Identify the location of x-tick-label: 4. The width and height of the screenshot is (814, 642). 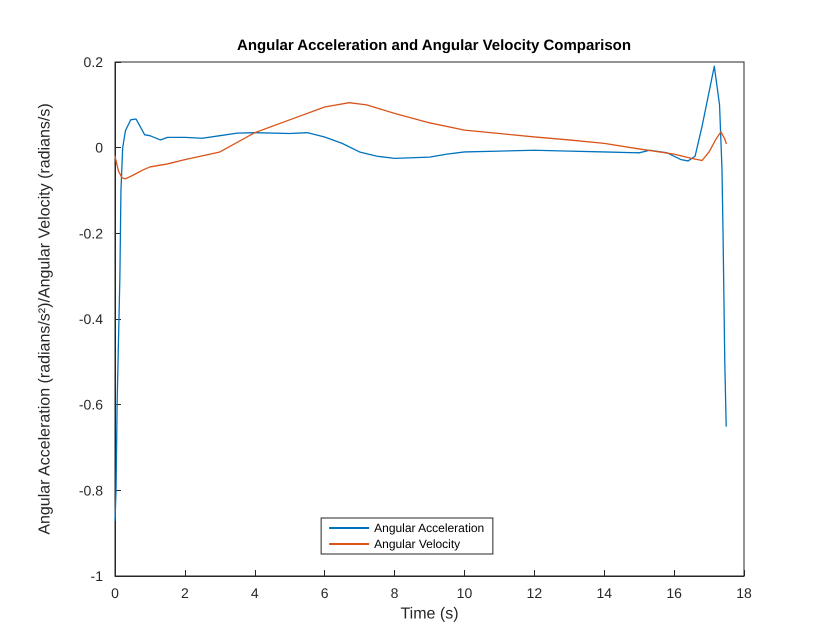
(254, 593).